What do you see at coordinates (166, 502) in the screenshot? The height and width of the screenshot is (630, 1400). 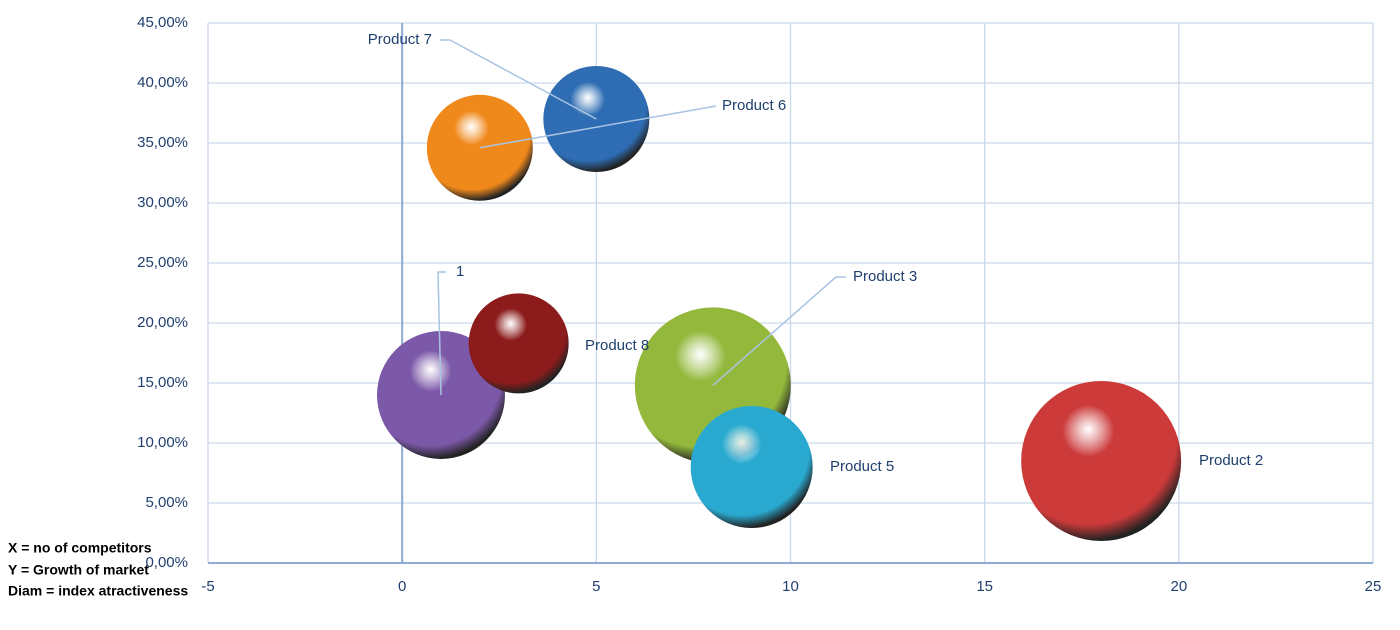 I see `y-tick-label: 5,00%` at bounding box center [166, 502].